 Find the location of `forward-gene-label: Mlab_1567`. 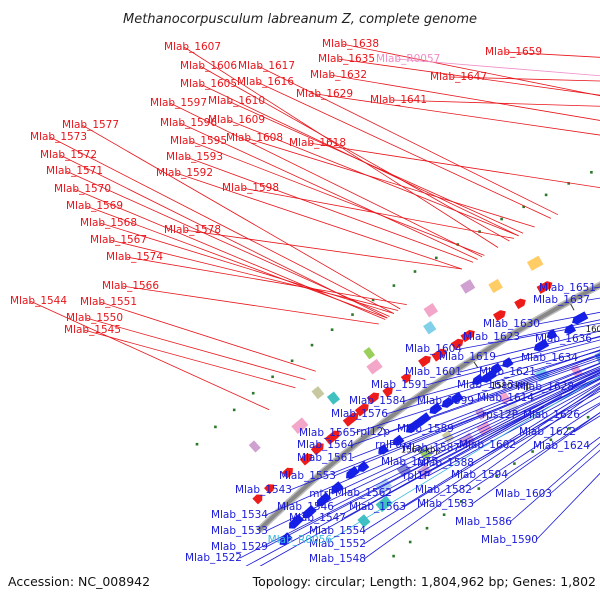

forward-gene-label: Mlab_1567 is located at coordinates (118, 240).